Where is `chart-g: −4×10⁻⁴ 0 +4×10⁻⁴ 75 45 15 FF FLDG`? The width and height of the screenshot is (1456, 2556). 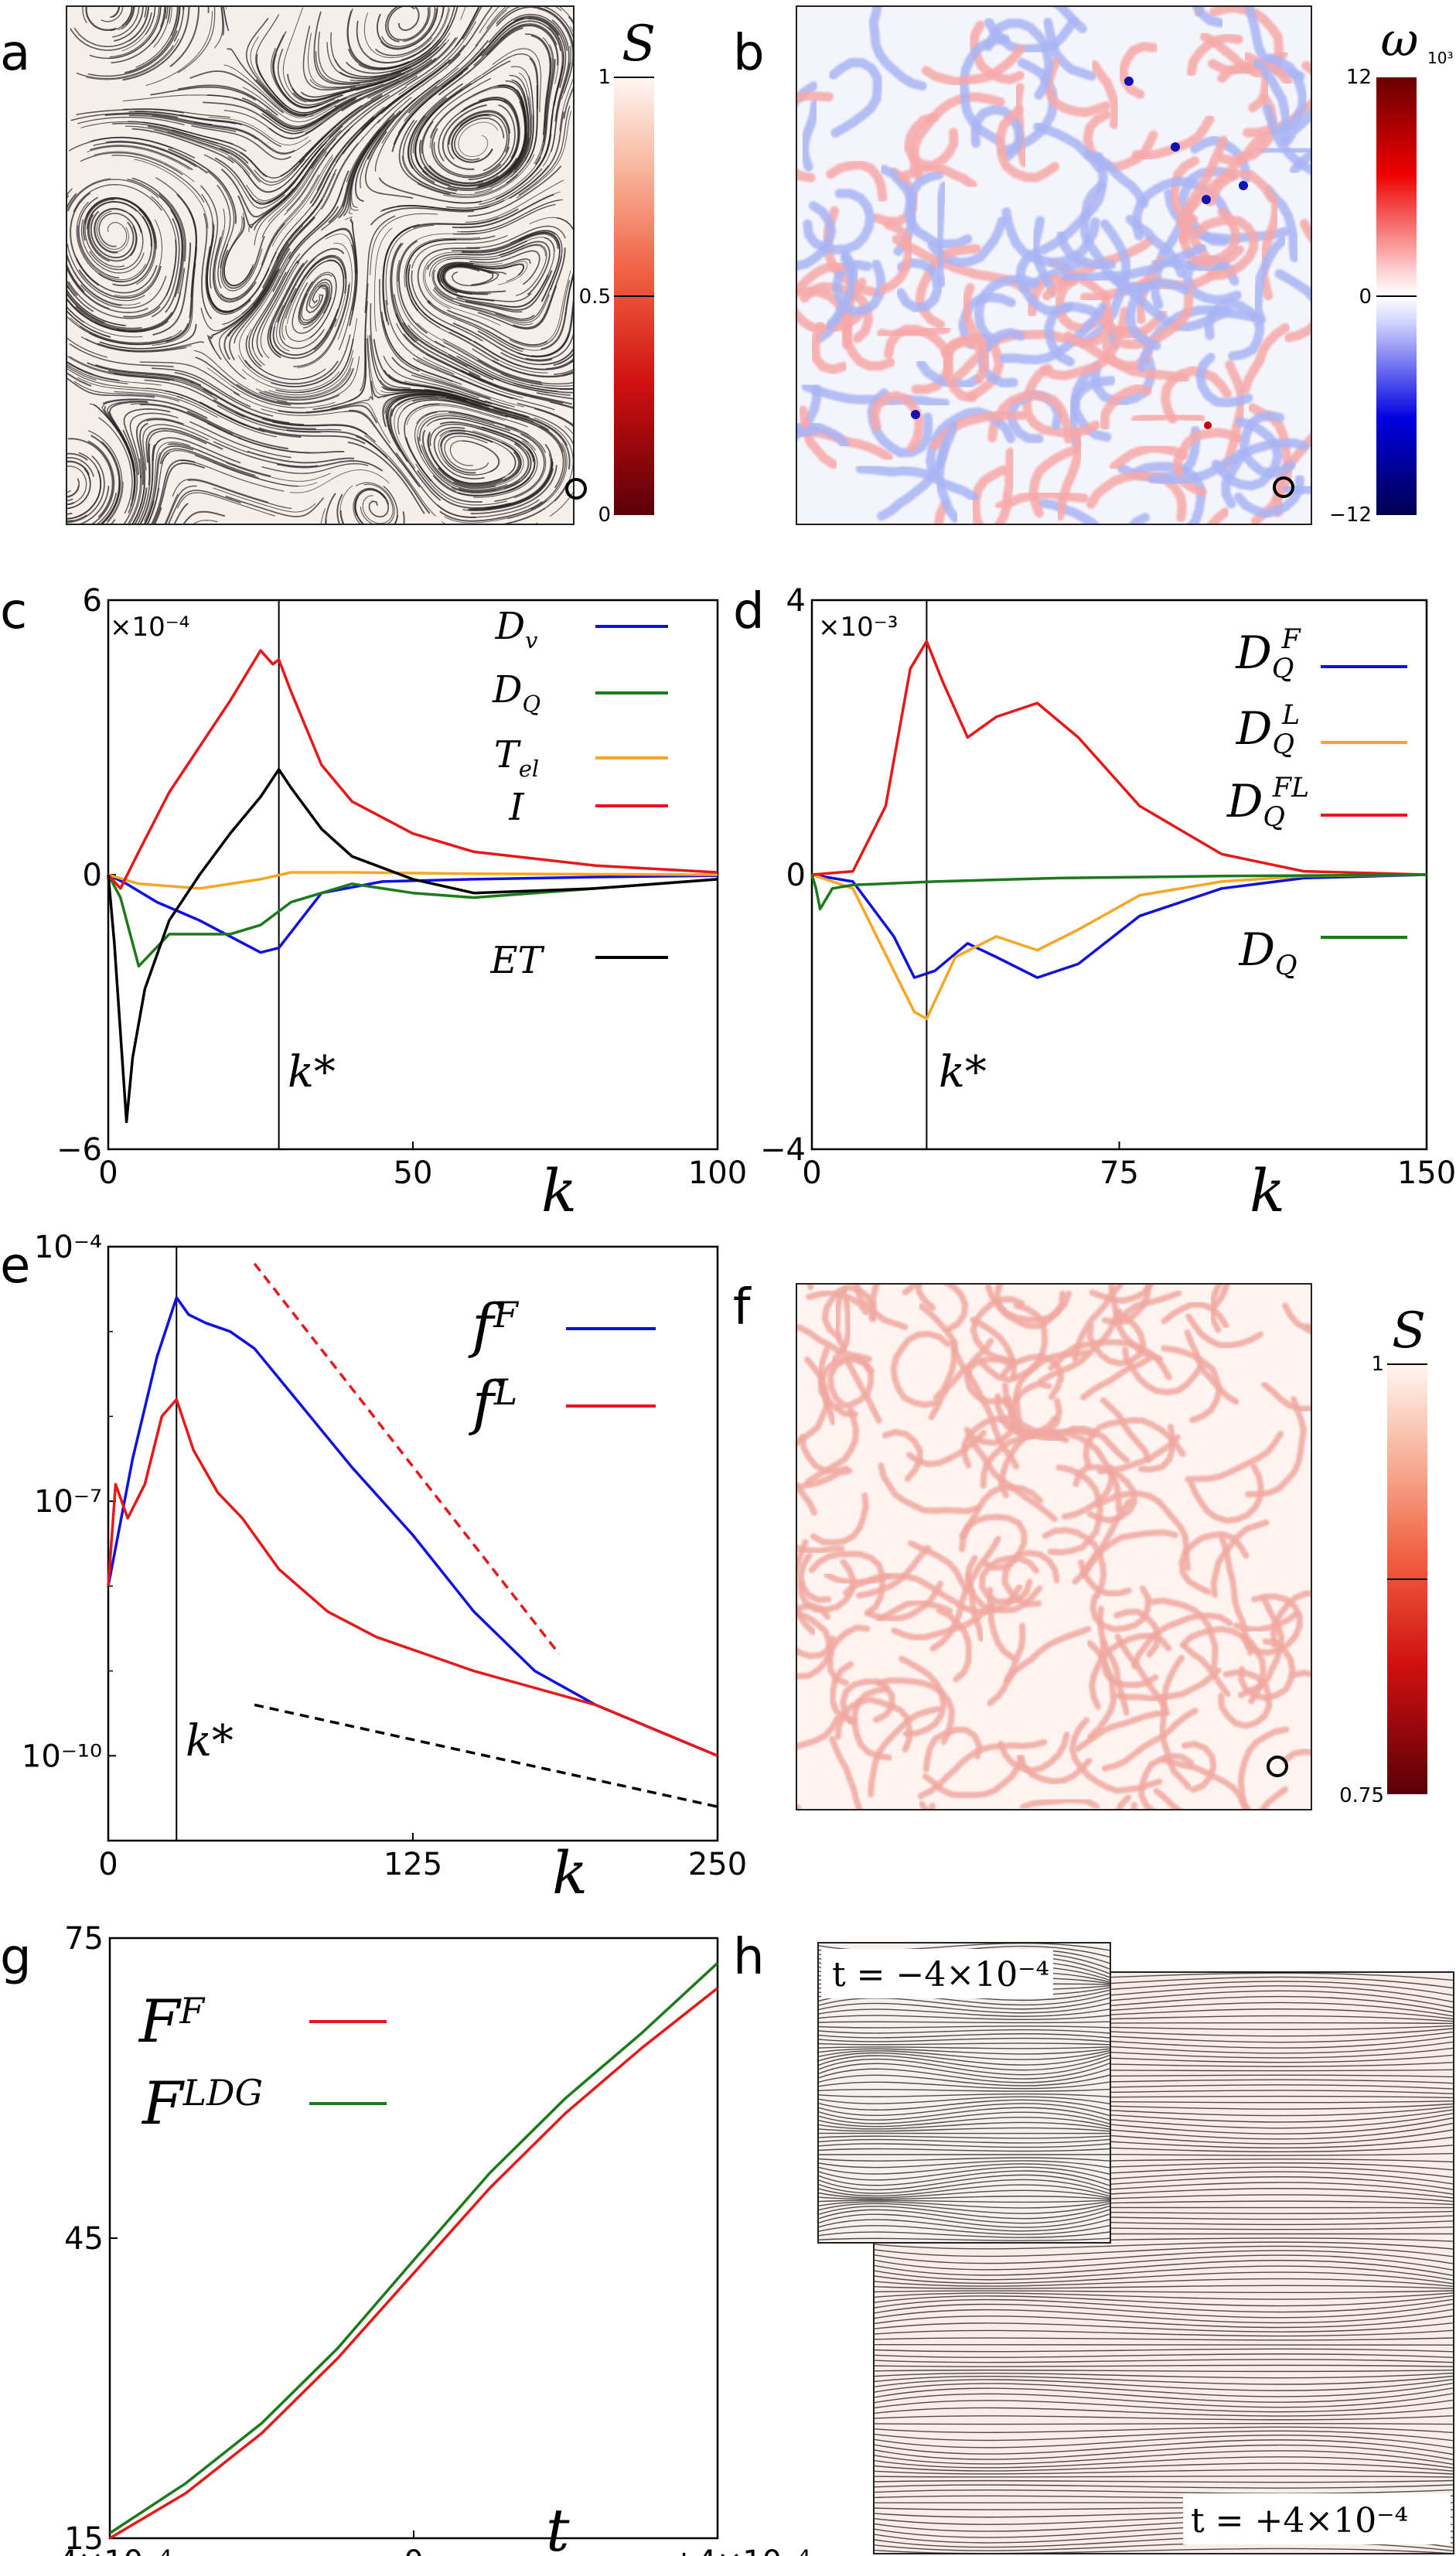 chart-g: −4×10⁻⁴ 0 +4×10⁻⁴ 75 45 15 FF FLDG is located at coordinates (422, 2238).